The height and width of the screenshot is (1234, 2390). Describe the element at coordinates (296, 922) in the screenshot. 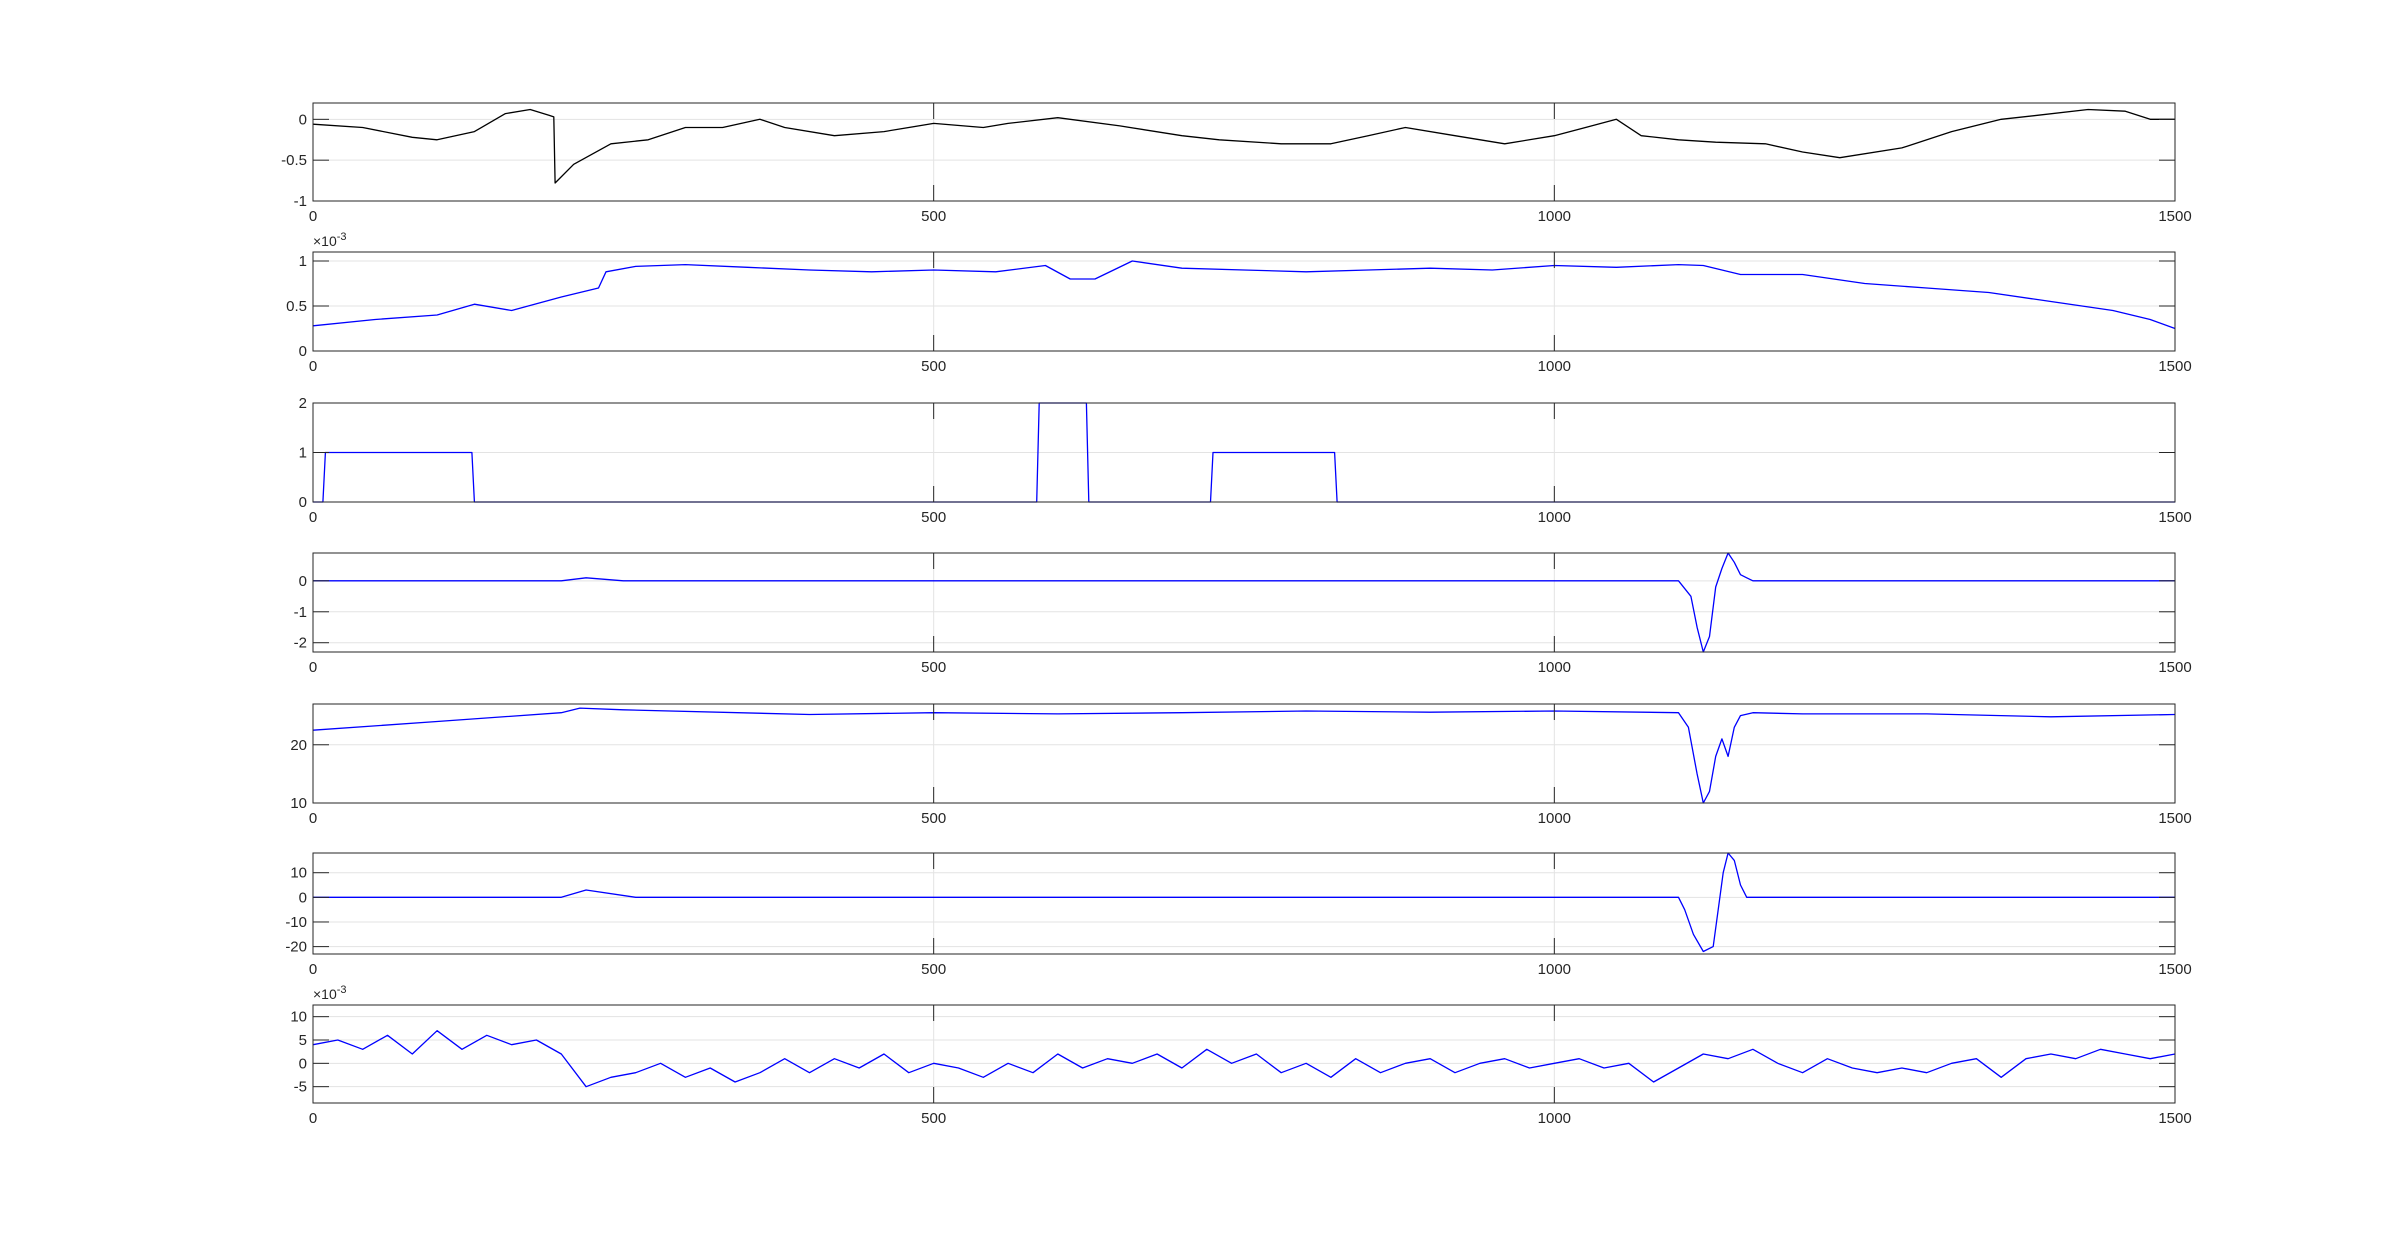

I see `y-tick-label: -10` at that location.